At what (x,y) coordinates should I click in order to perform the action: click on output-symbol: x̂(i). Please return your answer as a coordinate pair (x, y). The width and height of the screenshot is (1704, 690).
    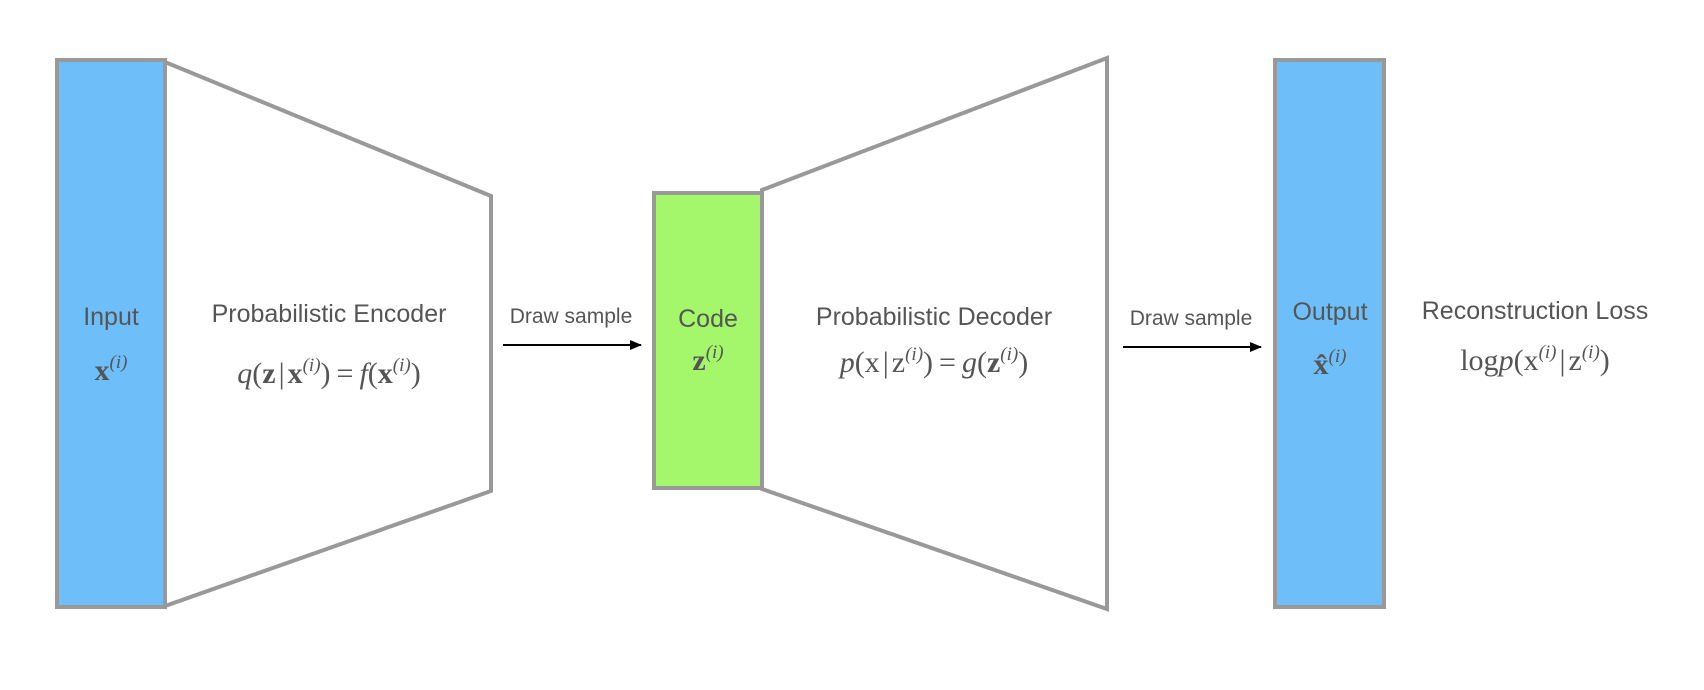
    Looking at the image, I should click on (1330, 363).